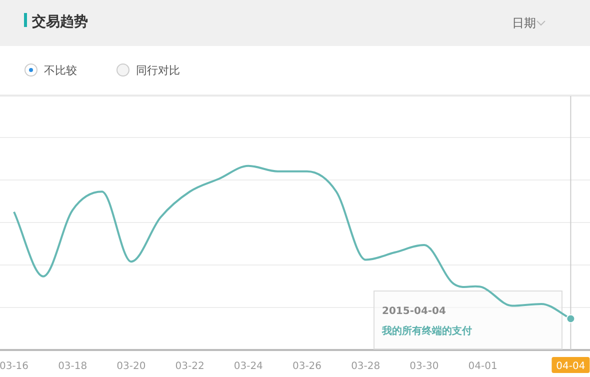 This screenshot has width=590, height=377. Describe the element at coordinates (14, 366) in the screenshot. I see `x-tick-label: 03-16` at that location.